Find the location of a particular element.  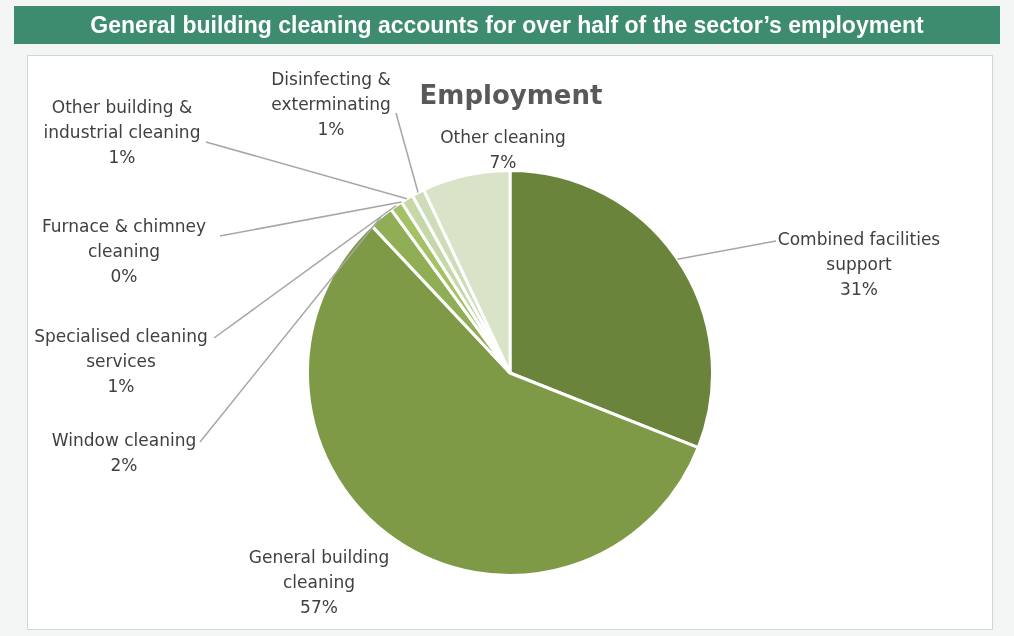

slice-label: Specialised cleaning services is located at coordinates (121, 349).